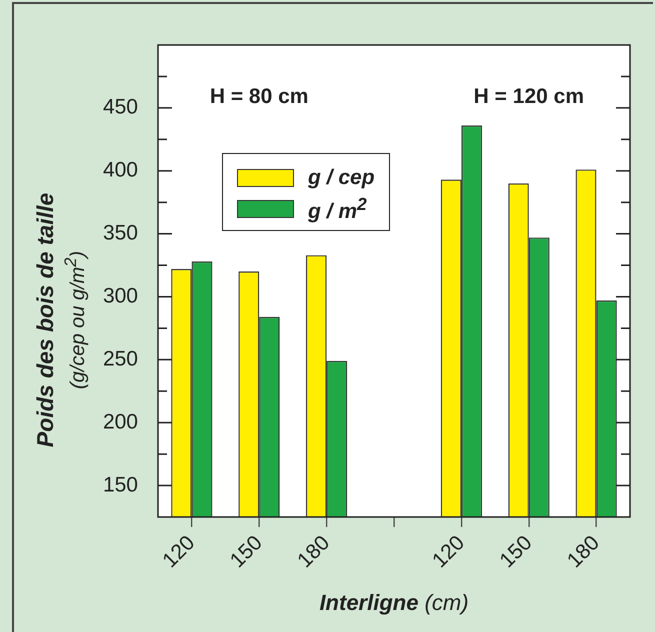 Image resolution: width=655 pixels, height=632 pixels. I want to click on annotation: H = 120 cm, so click(529, 97).